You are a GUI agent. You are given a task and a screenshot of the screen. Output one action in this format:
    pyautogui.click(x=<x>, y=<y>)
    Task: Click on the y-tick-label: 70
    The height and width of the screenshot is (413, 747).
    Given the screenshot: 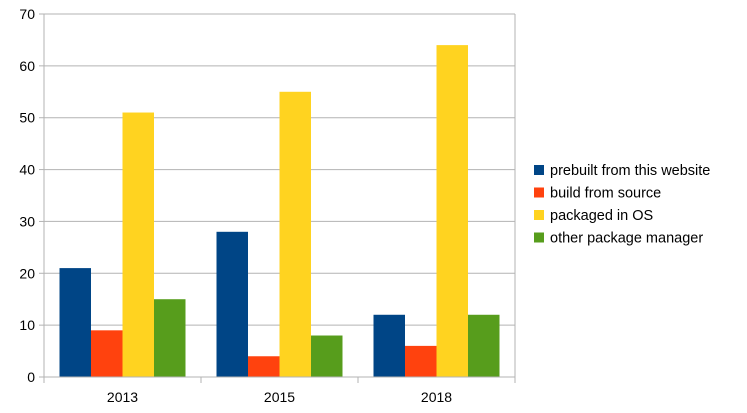 What is the action you would take?
    pyautogui.click(x=27, y=14)
    